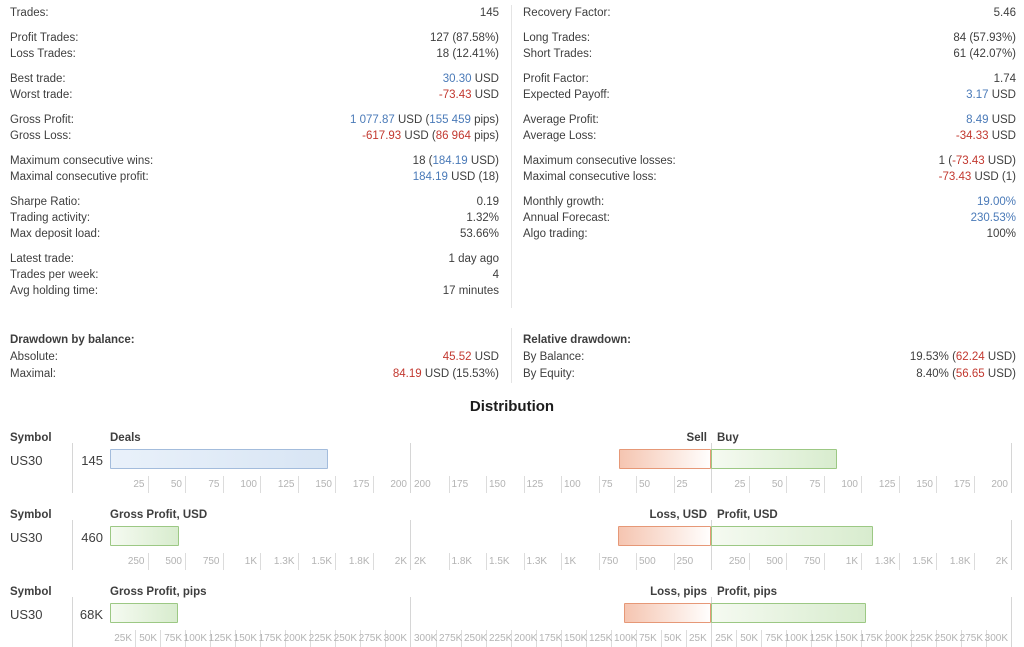 The height and width of the screenshot is (647, 1024). What do you see at coordinates (993, 218) in the screenshot?
I see `stat-value: 230.53%` at bounding box center [993, 218].